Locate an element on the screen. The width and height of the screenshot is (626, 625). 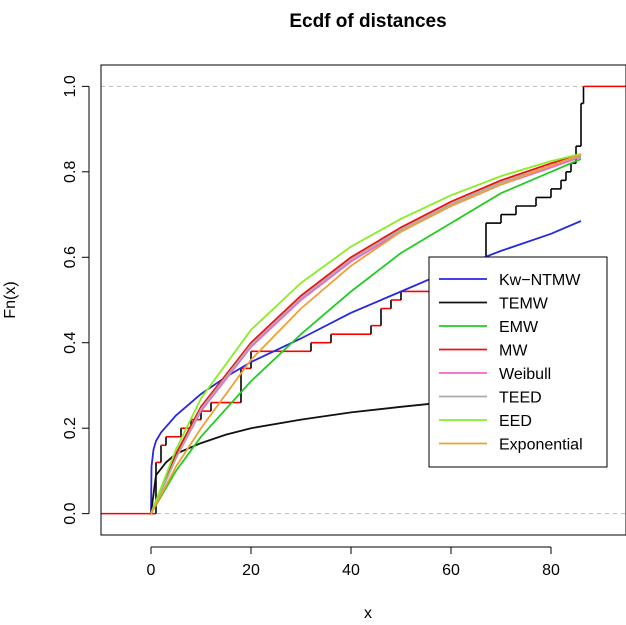
x-tick-label: 40 is located at coordinates (351, 570).